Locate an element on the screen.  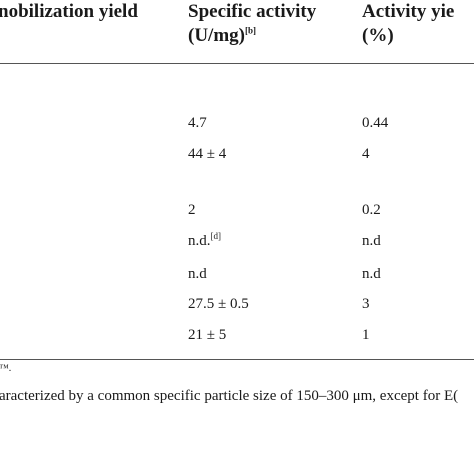
header-activity-yield: Activity yie is located at coordinates (408, 11).